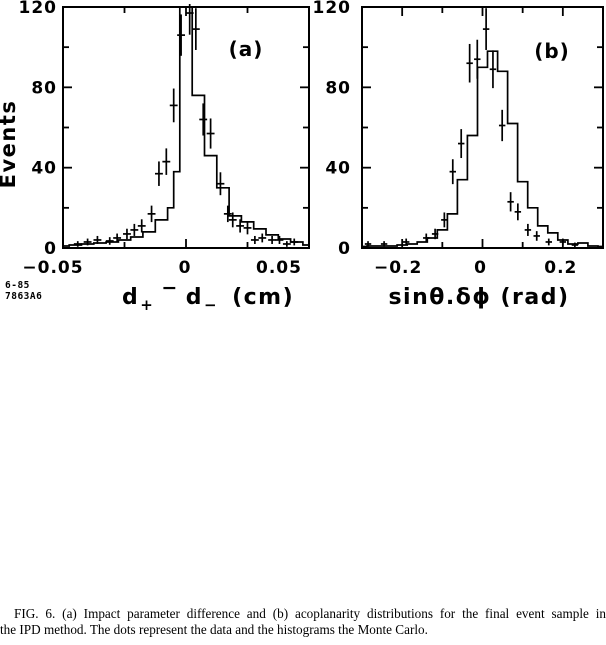 Image resolution: width=606 pixels, height=645 pixels. I want to click on x-axis-title: sinθ.δϕ (rad), so click(478, 297).